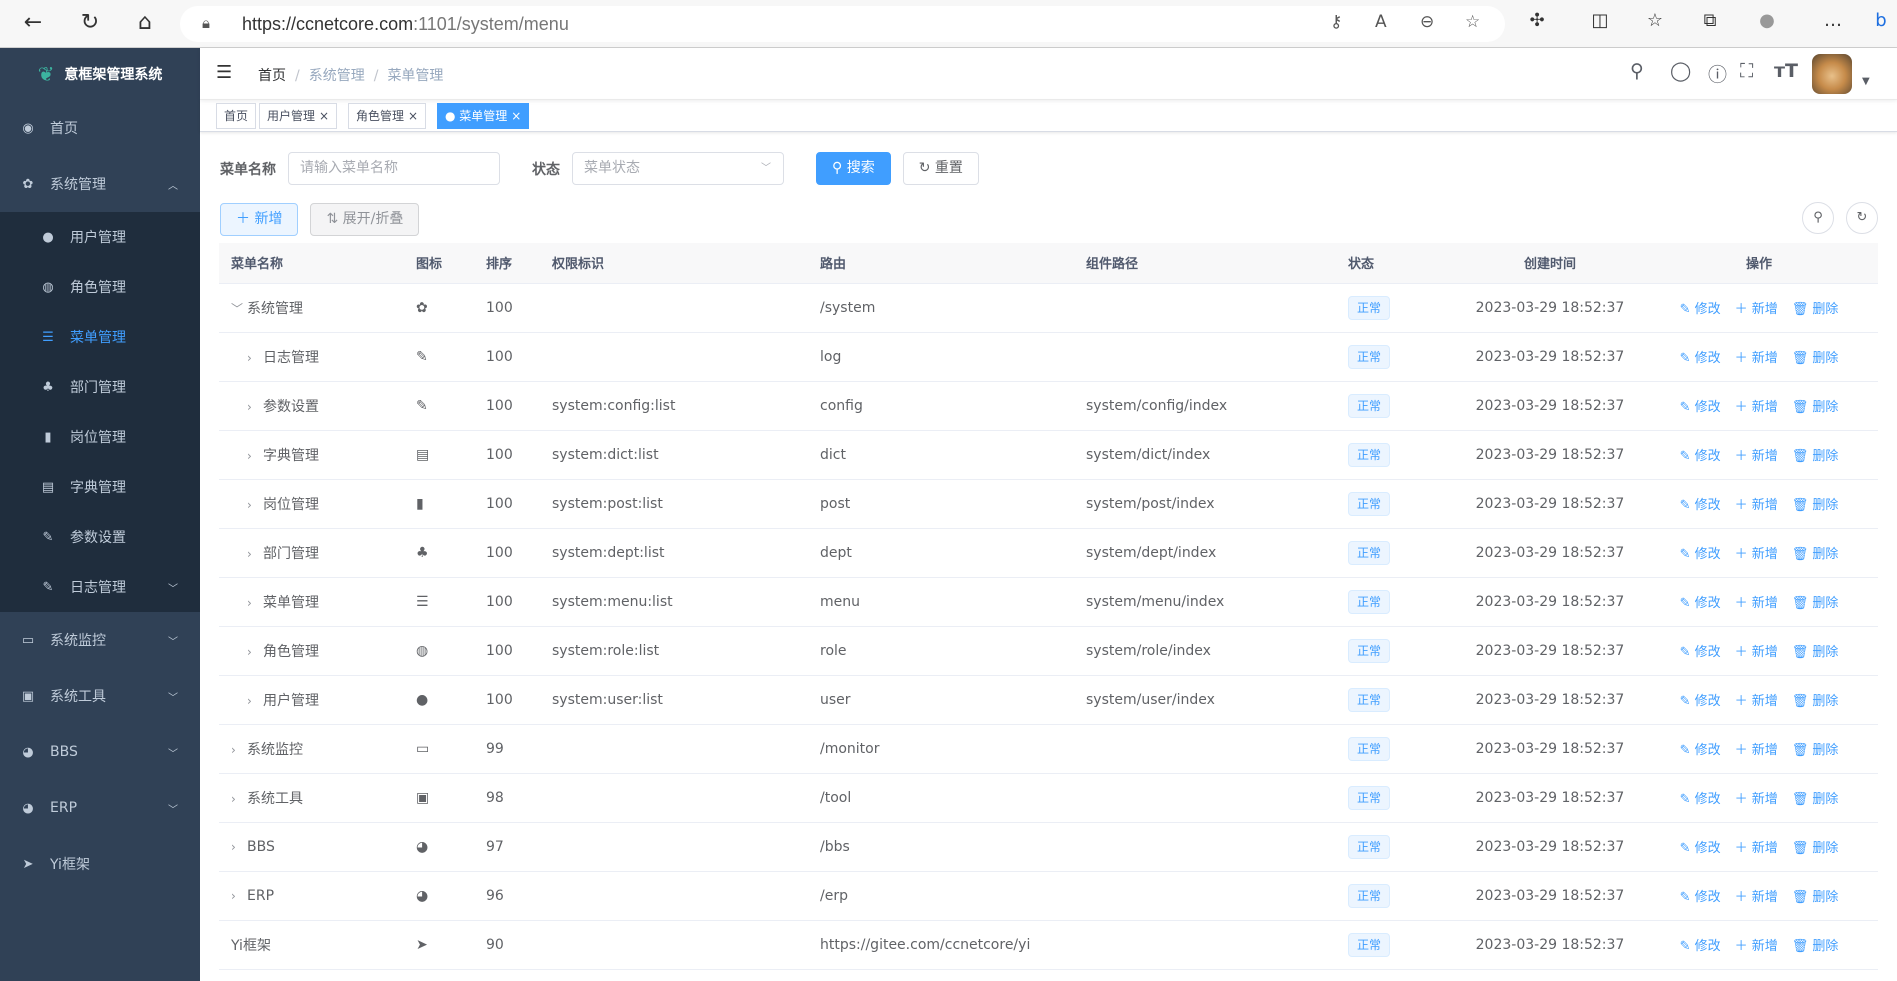  What do you see at coordinates (100, 537) in the screenshot?
I see `sidebar-item-8: ✎ 参数设置` at bounding box center [100, 537].